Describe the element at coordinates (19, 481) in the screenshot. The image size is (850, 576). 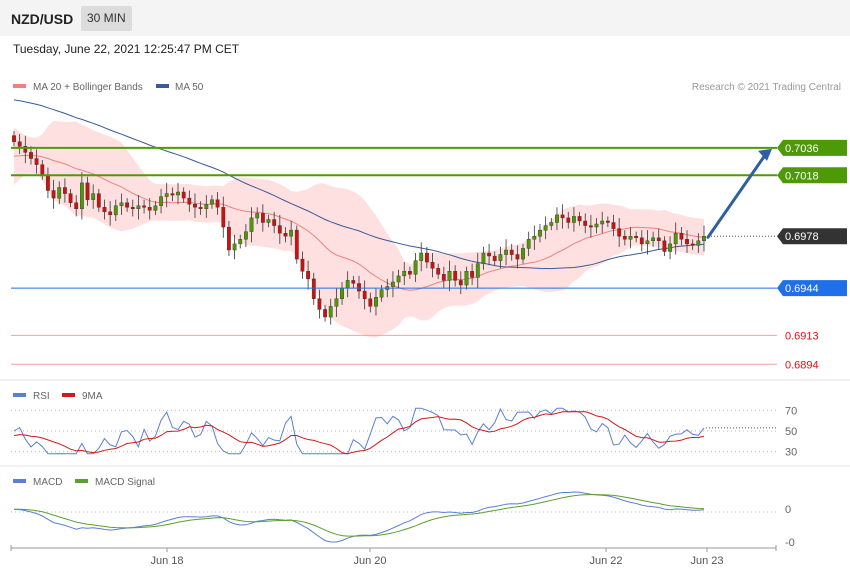
I see `macd-legend-swatch` at that location.